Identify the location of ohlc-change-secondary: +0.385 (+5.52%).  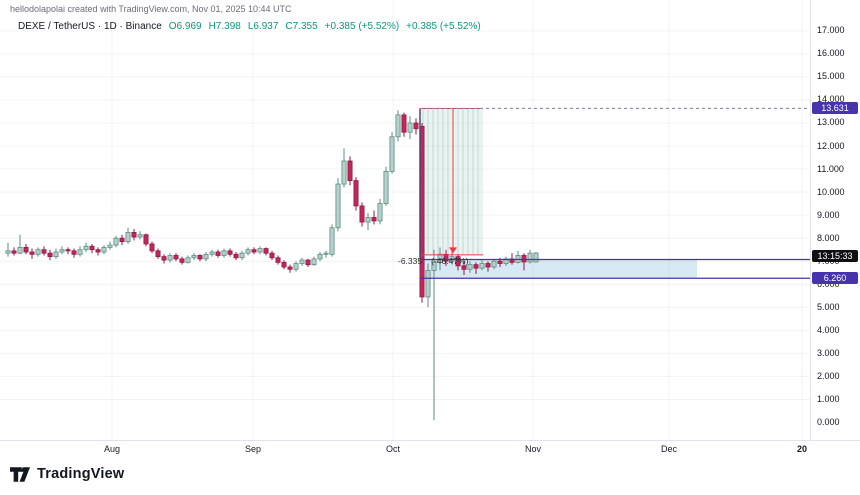
(443, 26).